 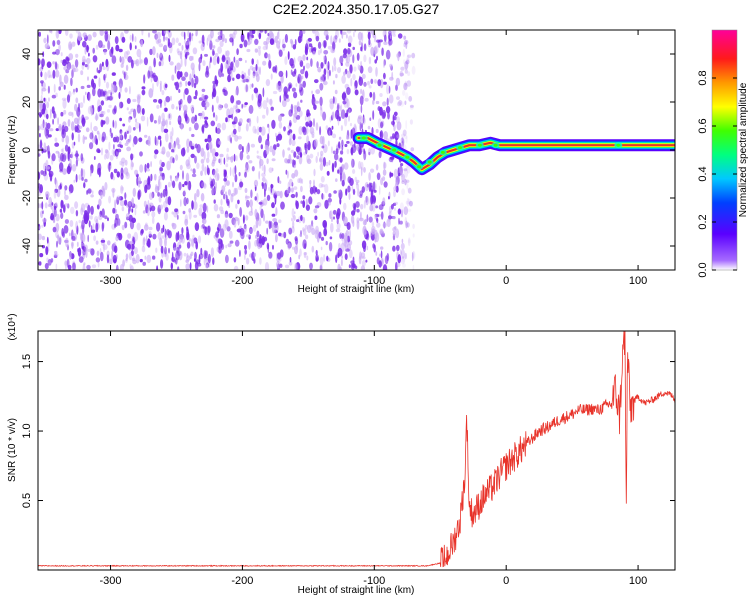 I want to click on snr-y-scale-label: (x10⁴), so click(x=12, y=326).